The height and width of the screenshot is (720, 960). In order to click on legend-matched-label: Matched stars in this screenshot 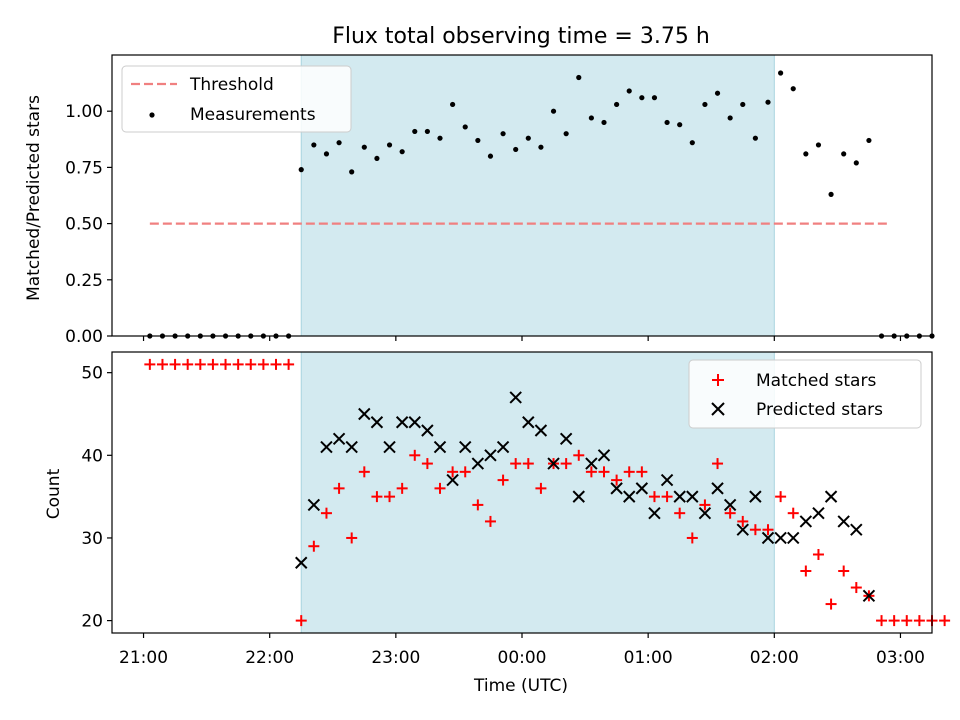, I will do `click(816, 381)`.